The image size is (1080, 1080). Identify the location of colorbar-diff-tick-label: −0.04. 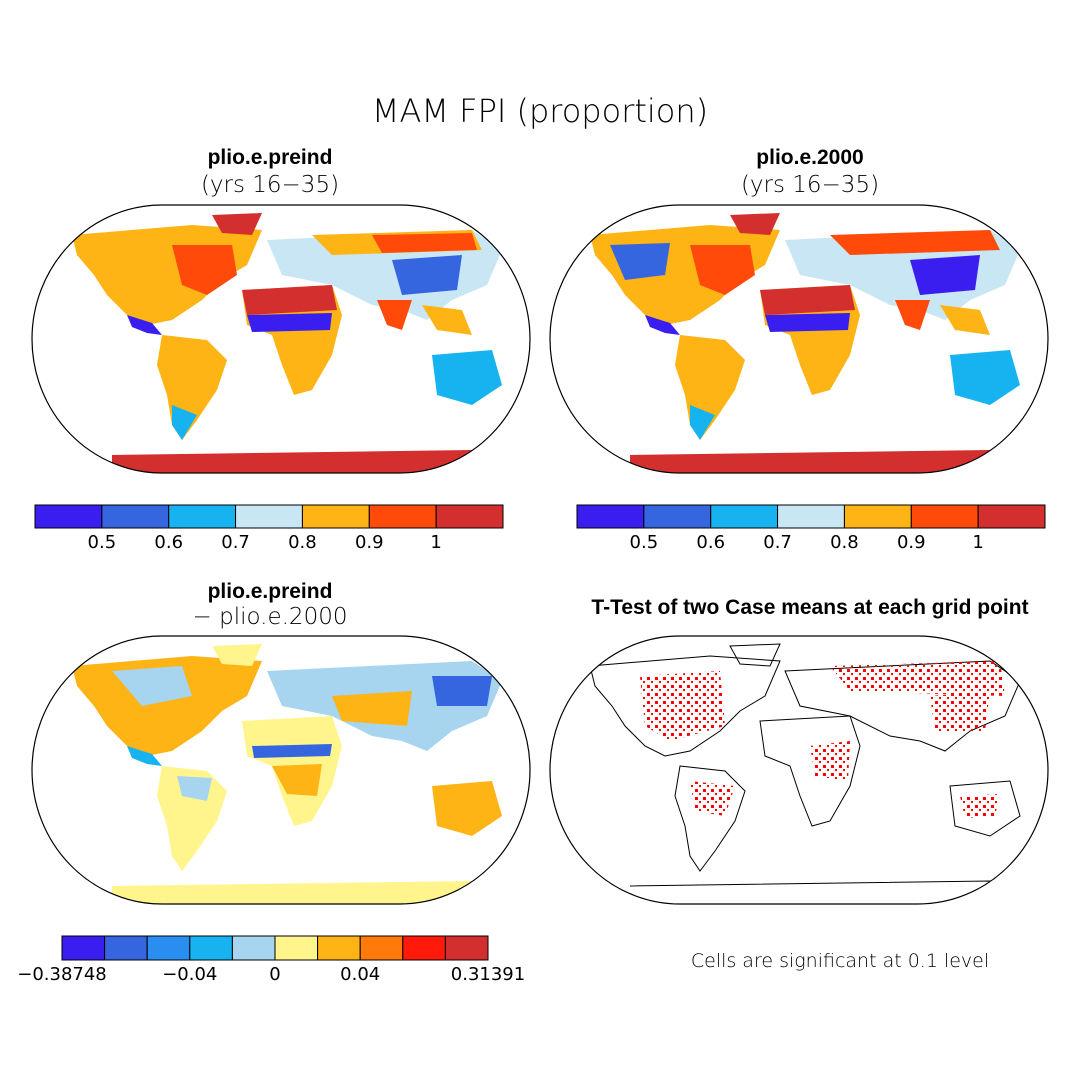
(189, 974).